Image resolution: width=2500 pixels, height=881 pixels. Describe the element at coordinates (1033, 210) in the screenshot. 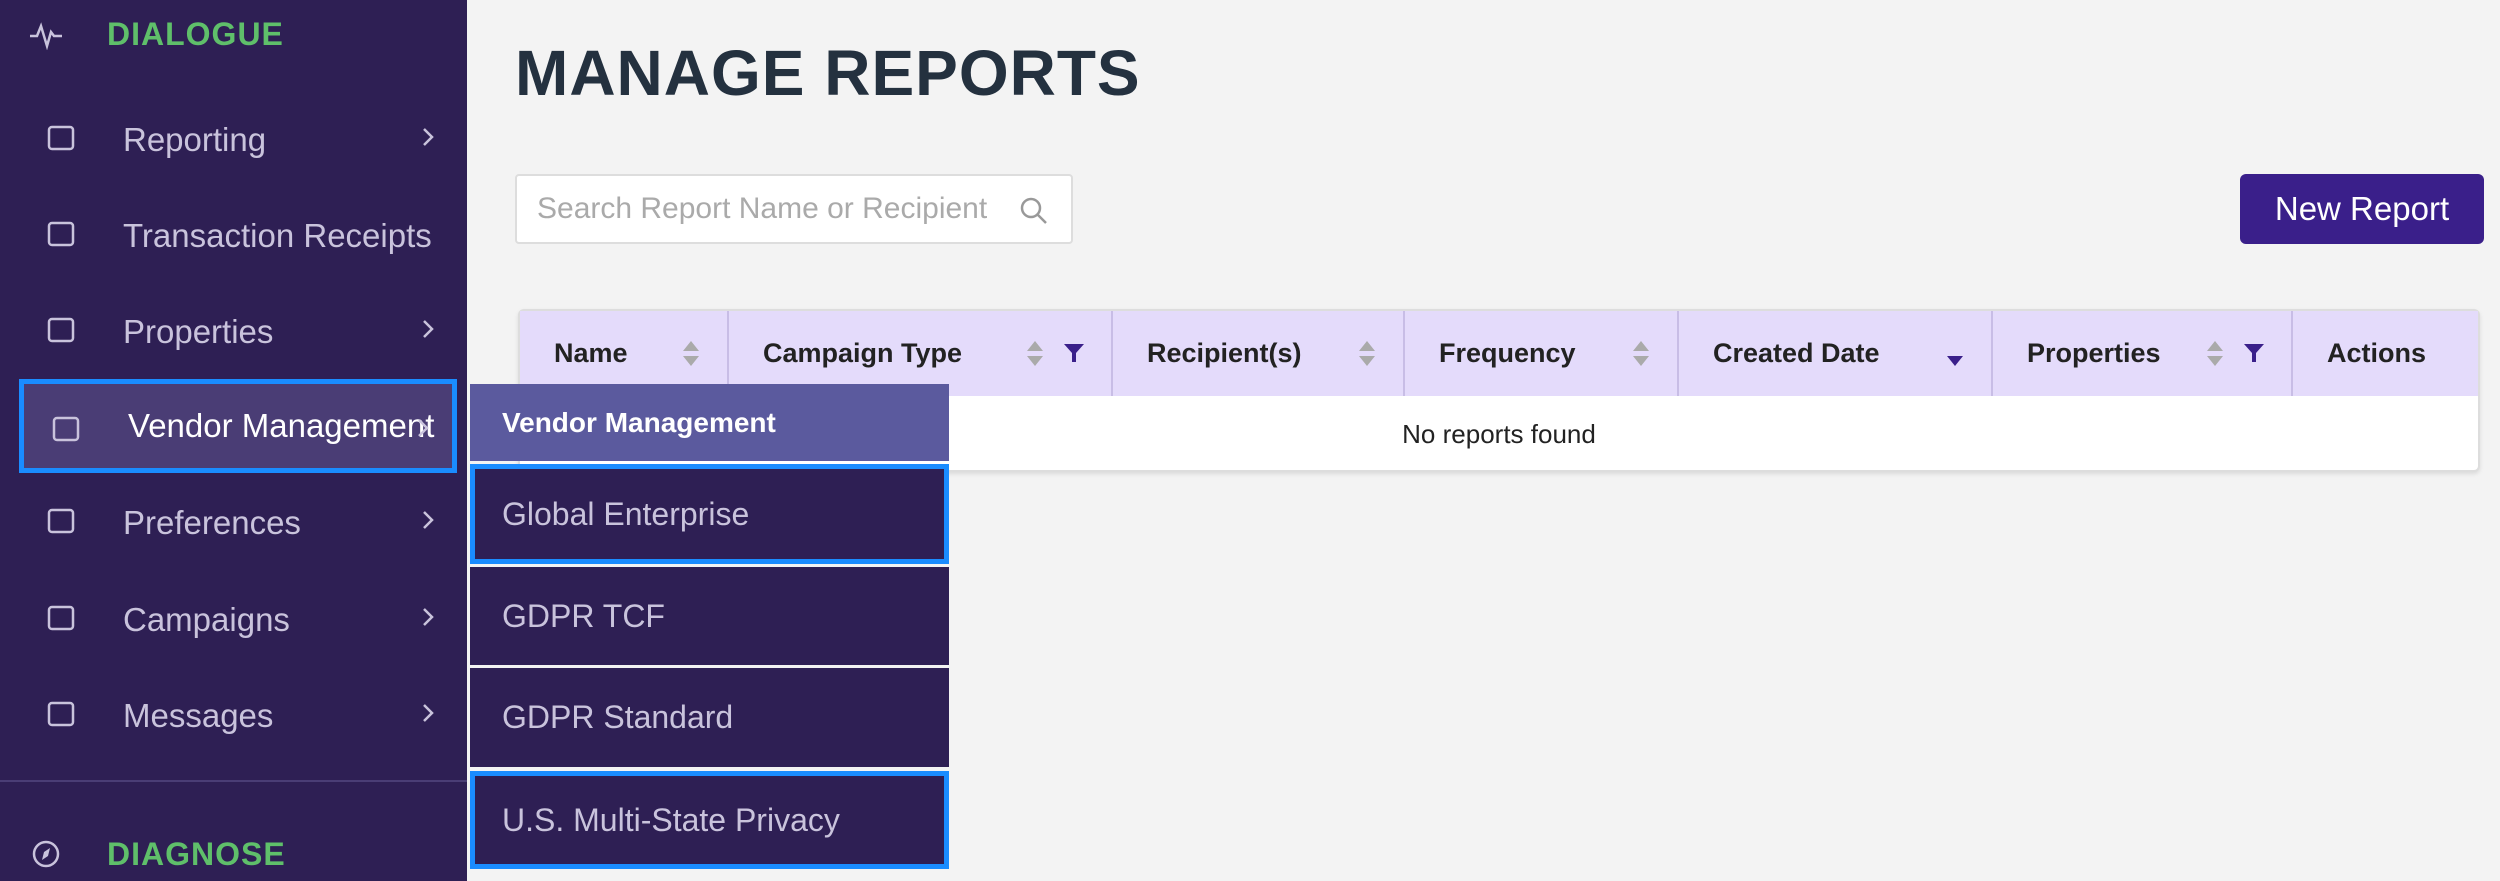

I see `search-icon` at that location.